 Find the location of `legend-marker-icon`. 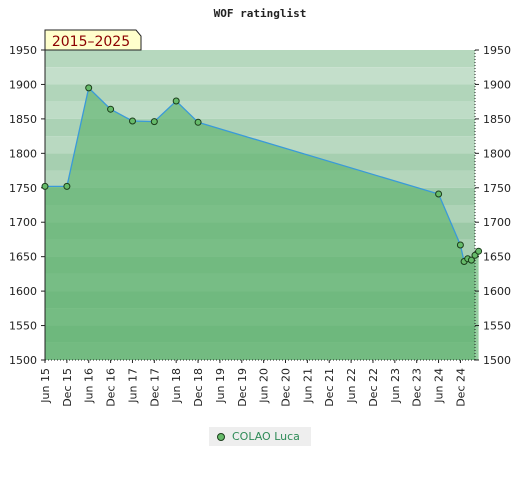

legend-marker-icon is located at coordinates (221, 436).